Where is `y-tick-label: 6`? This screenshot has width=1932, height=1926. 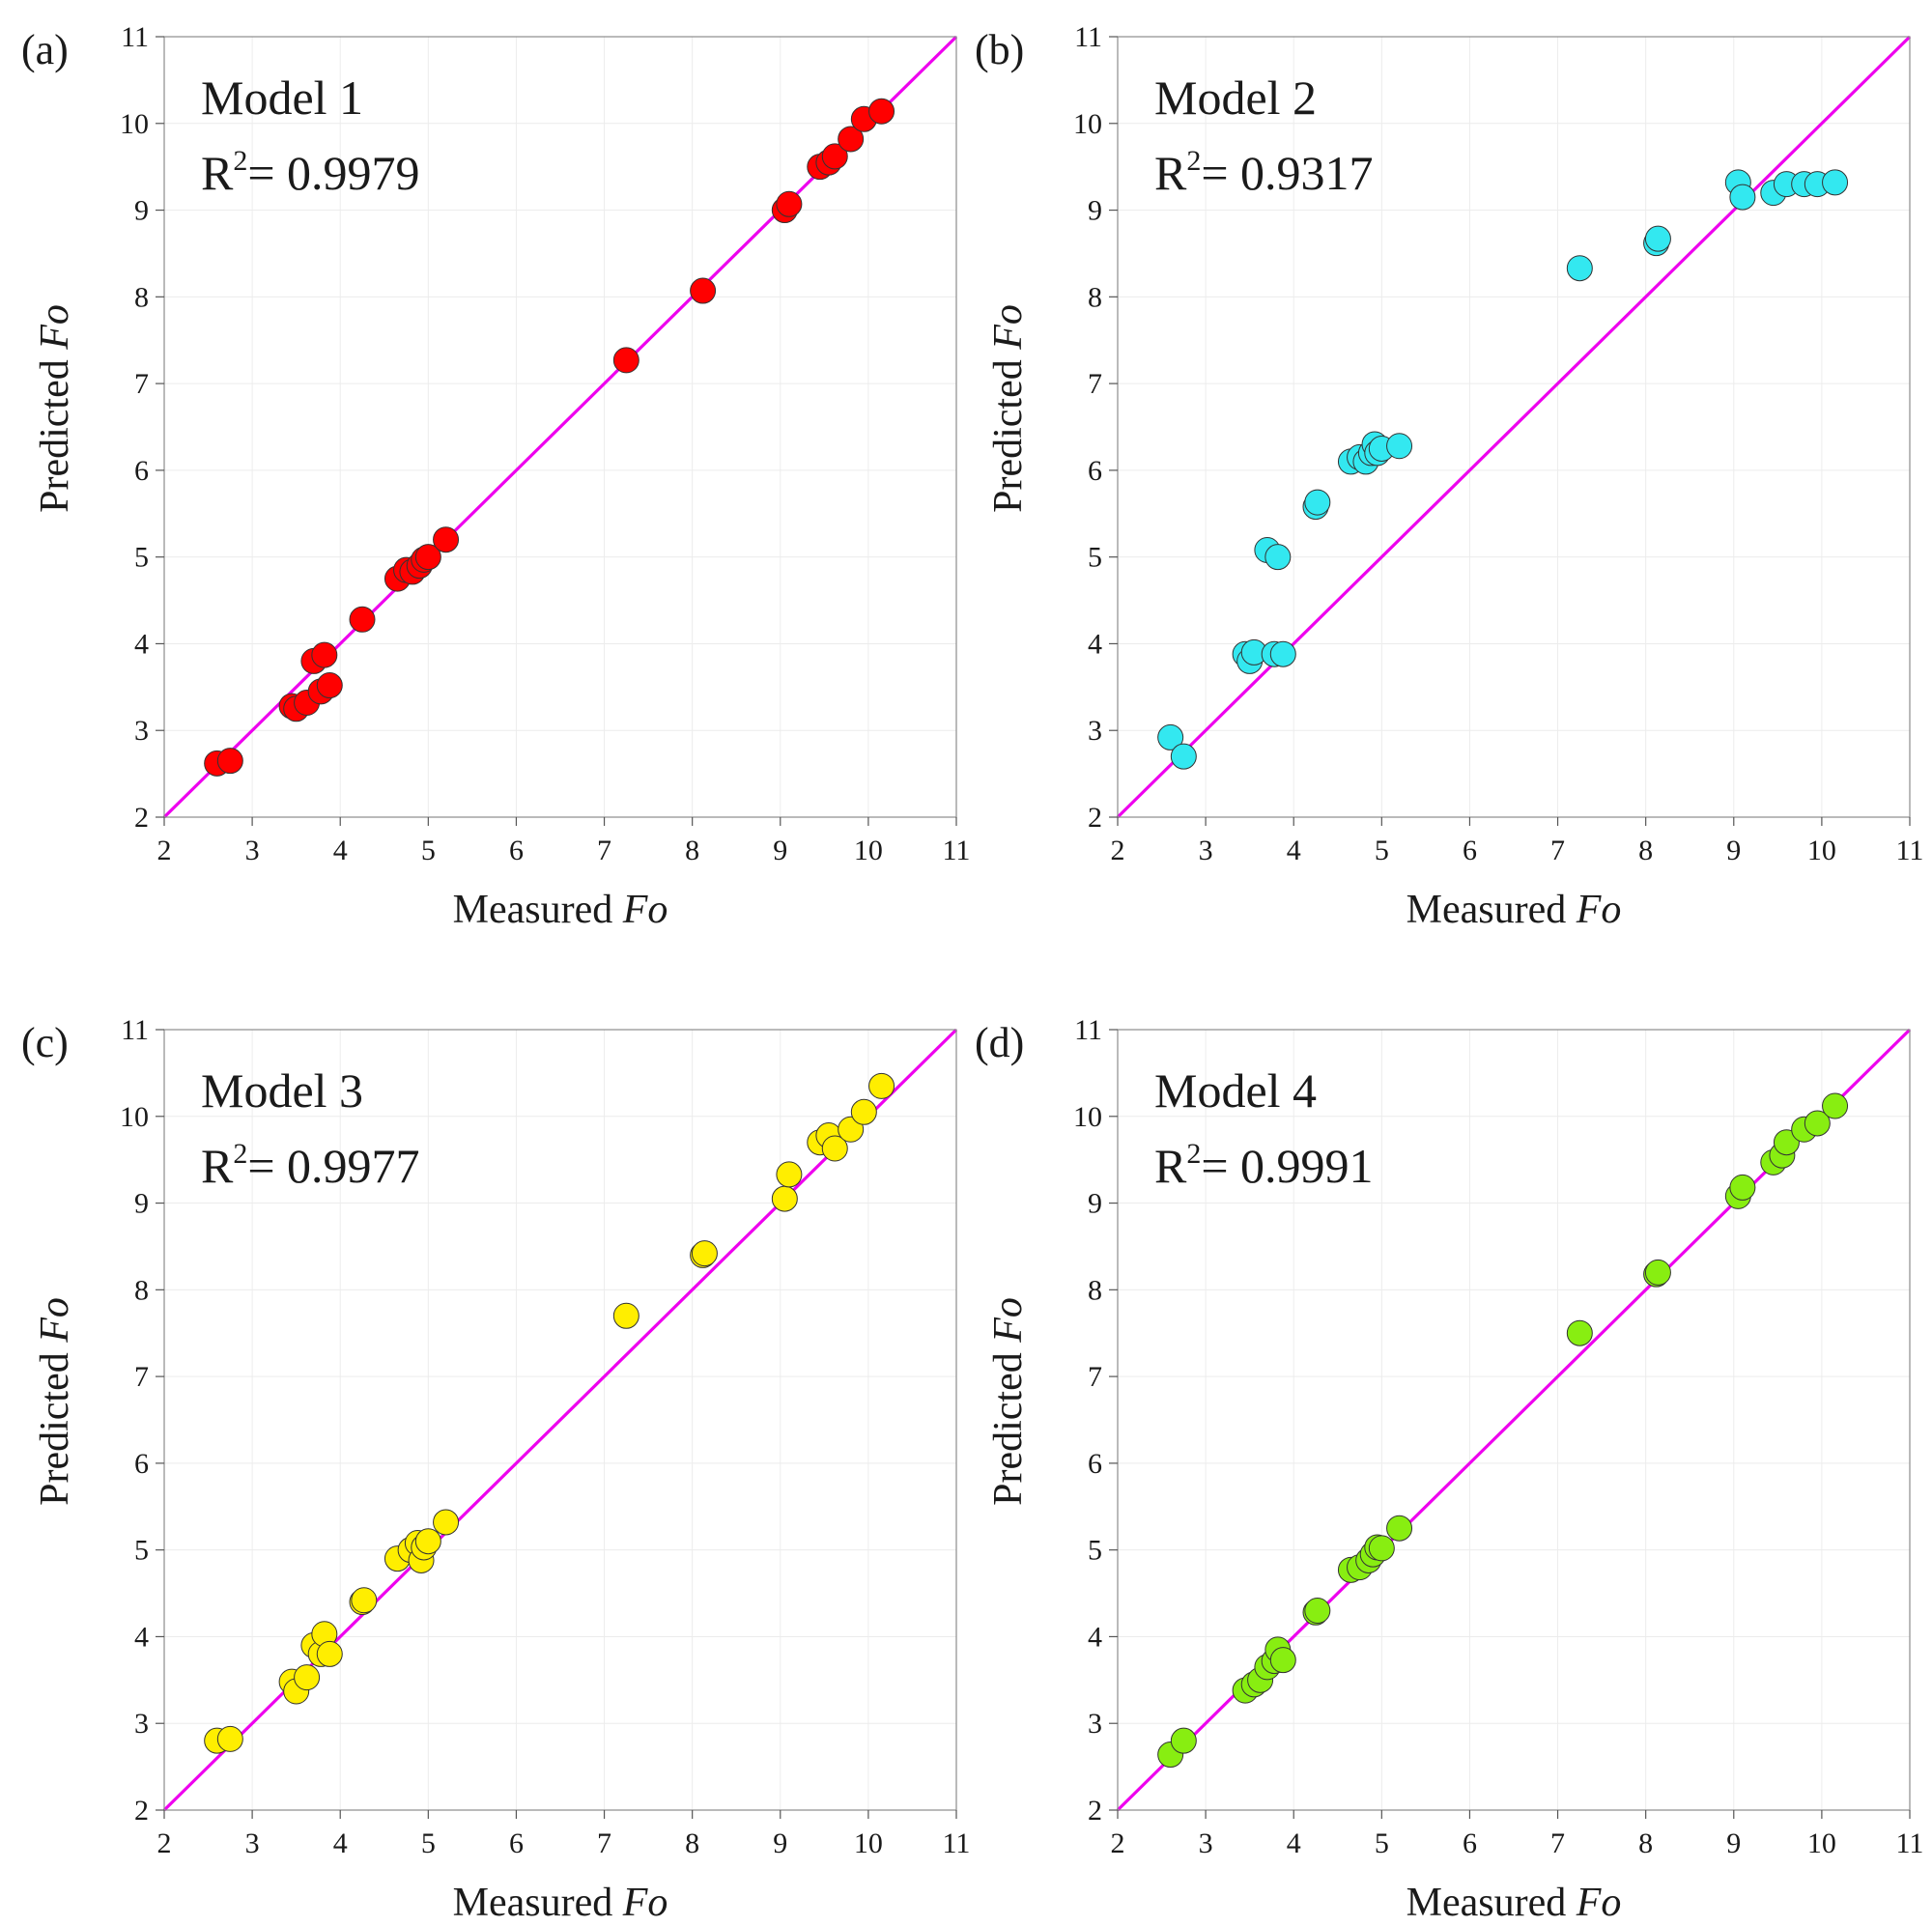
y-tick-label: 6 is located at coordinates (141, 471).